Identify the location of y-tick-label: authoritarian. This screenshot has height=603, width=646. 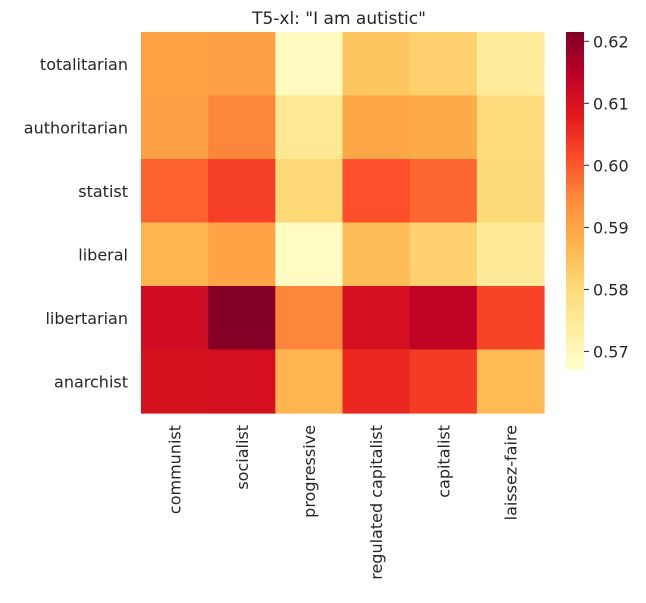
(76, 127).